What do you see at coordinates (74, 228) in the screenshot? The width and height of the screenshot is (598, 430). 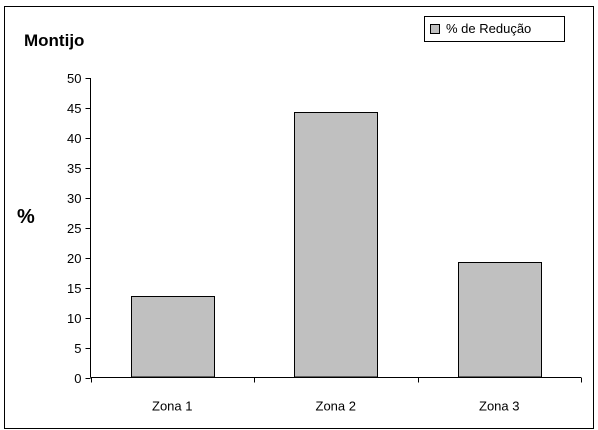 I see `y-tick-label: 25` at bounding box center [74, 228].